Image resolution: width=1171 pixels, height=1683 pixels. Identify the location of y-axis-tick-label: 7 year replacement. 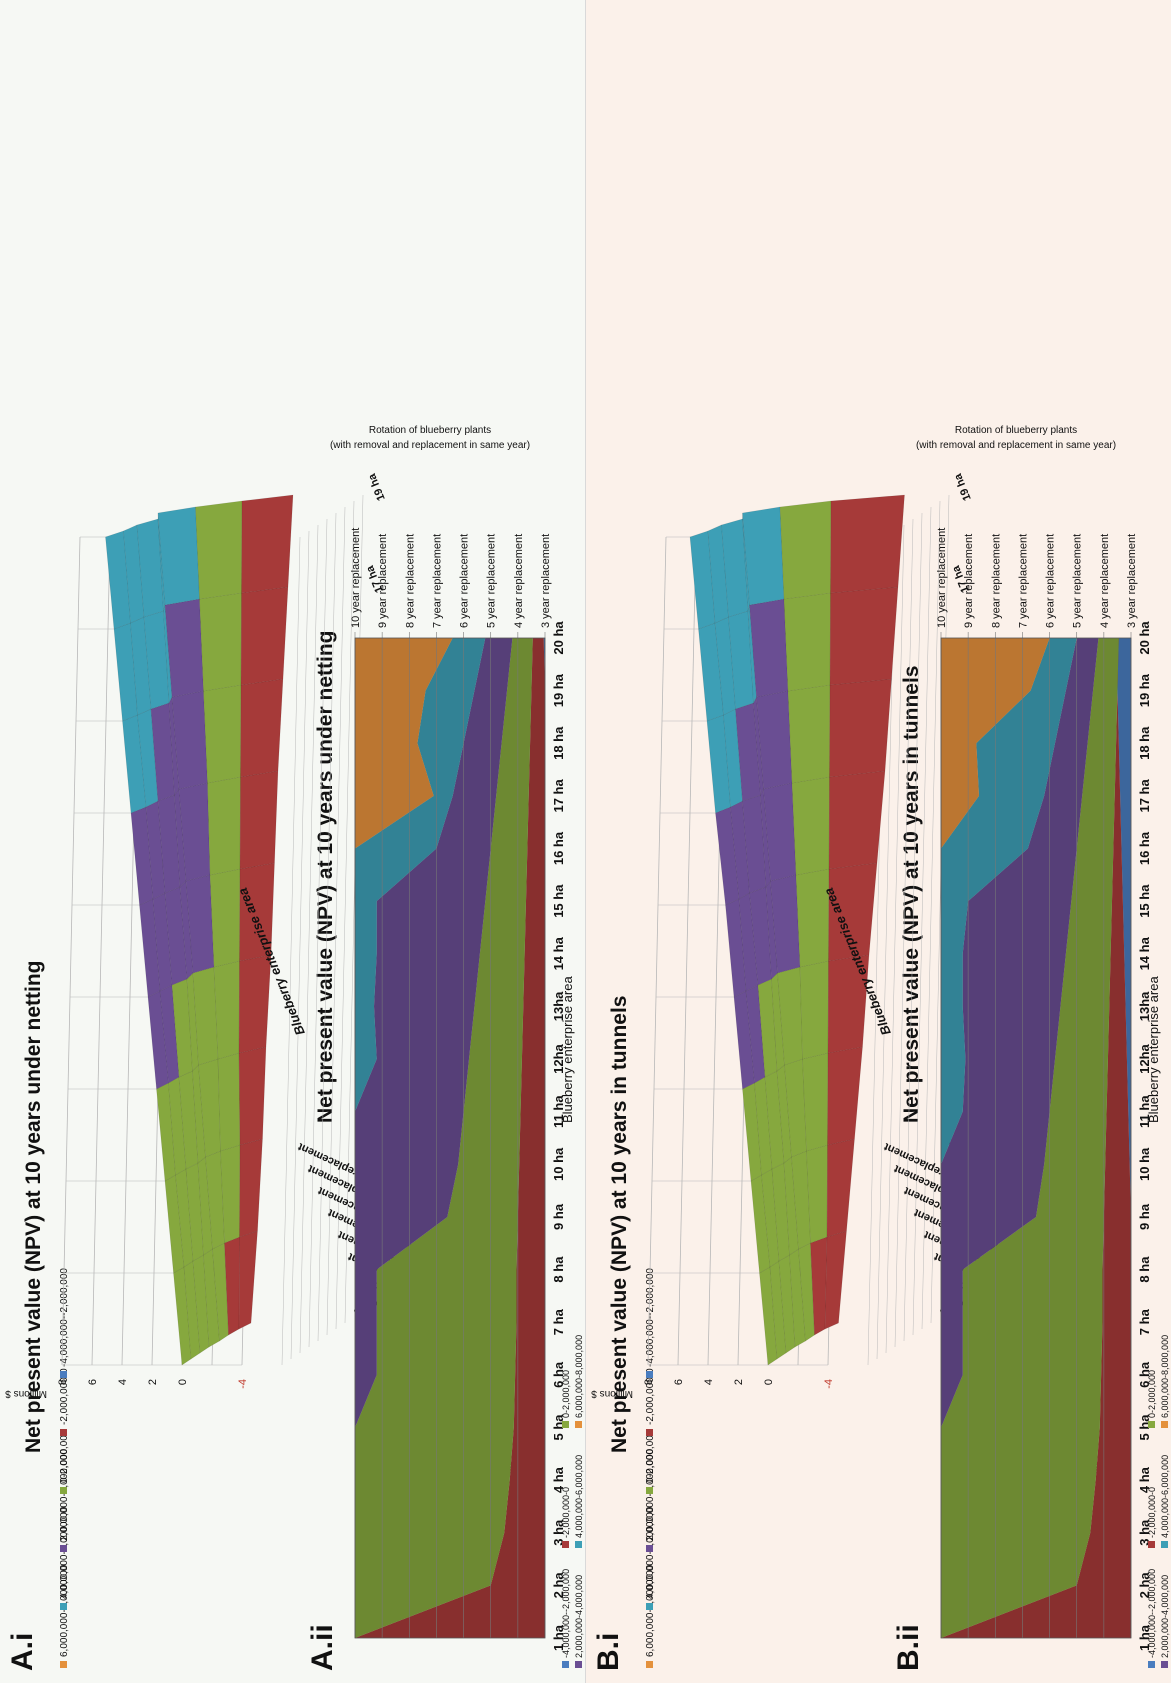
(437, 581).